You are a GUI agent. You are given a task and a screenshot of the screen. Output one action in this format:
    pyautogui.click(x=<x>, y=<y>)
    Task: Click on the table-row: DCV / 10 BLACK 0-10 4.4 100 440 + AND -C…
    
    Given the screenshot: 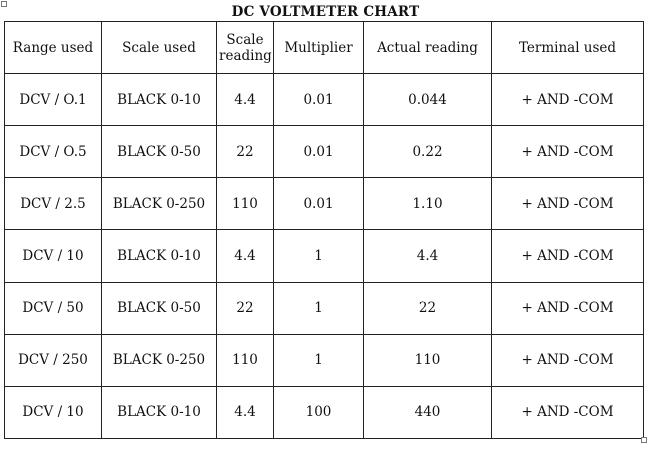 What is the action you would take?
    pyautogui.click(x=324, y=412)
    